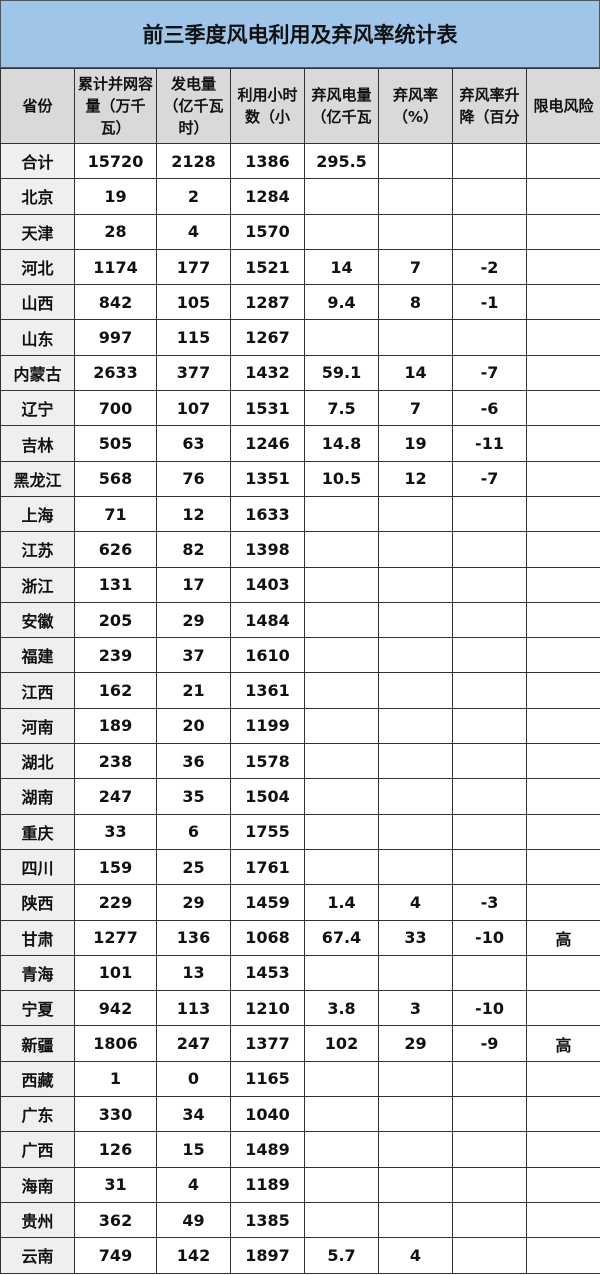  What do you see at coordinates (37, 1255) in the screenshot?
I see `province-cell: 云南` at bounding box center [37, 1255].